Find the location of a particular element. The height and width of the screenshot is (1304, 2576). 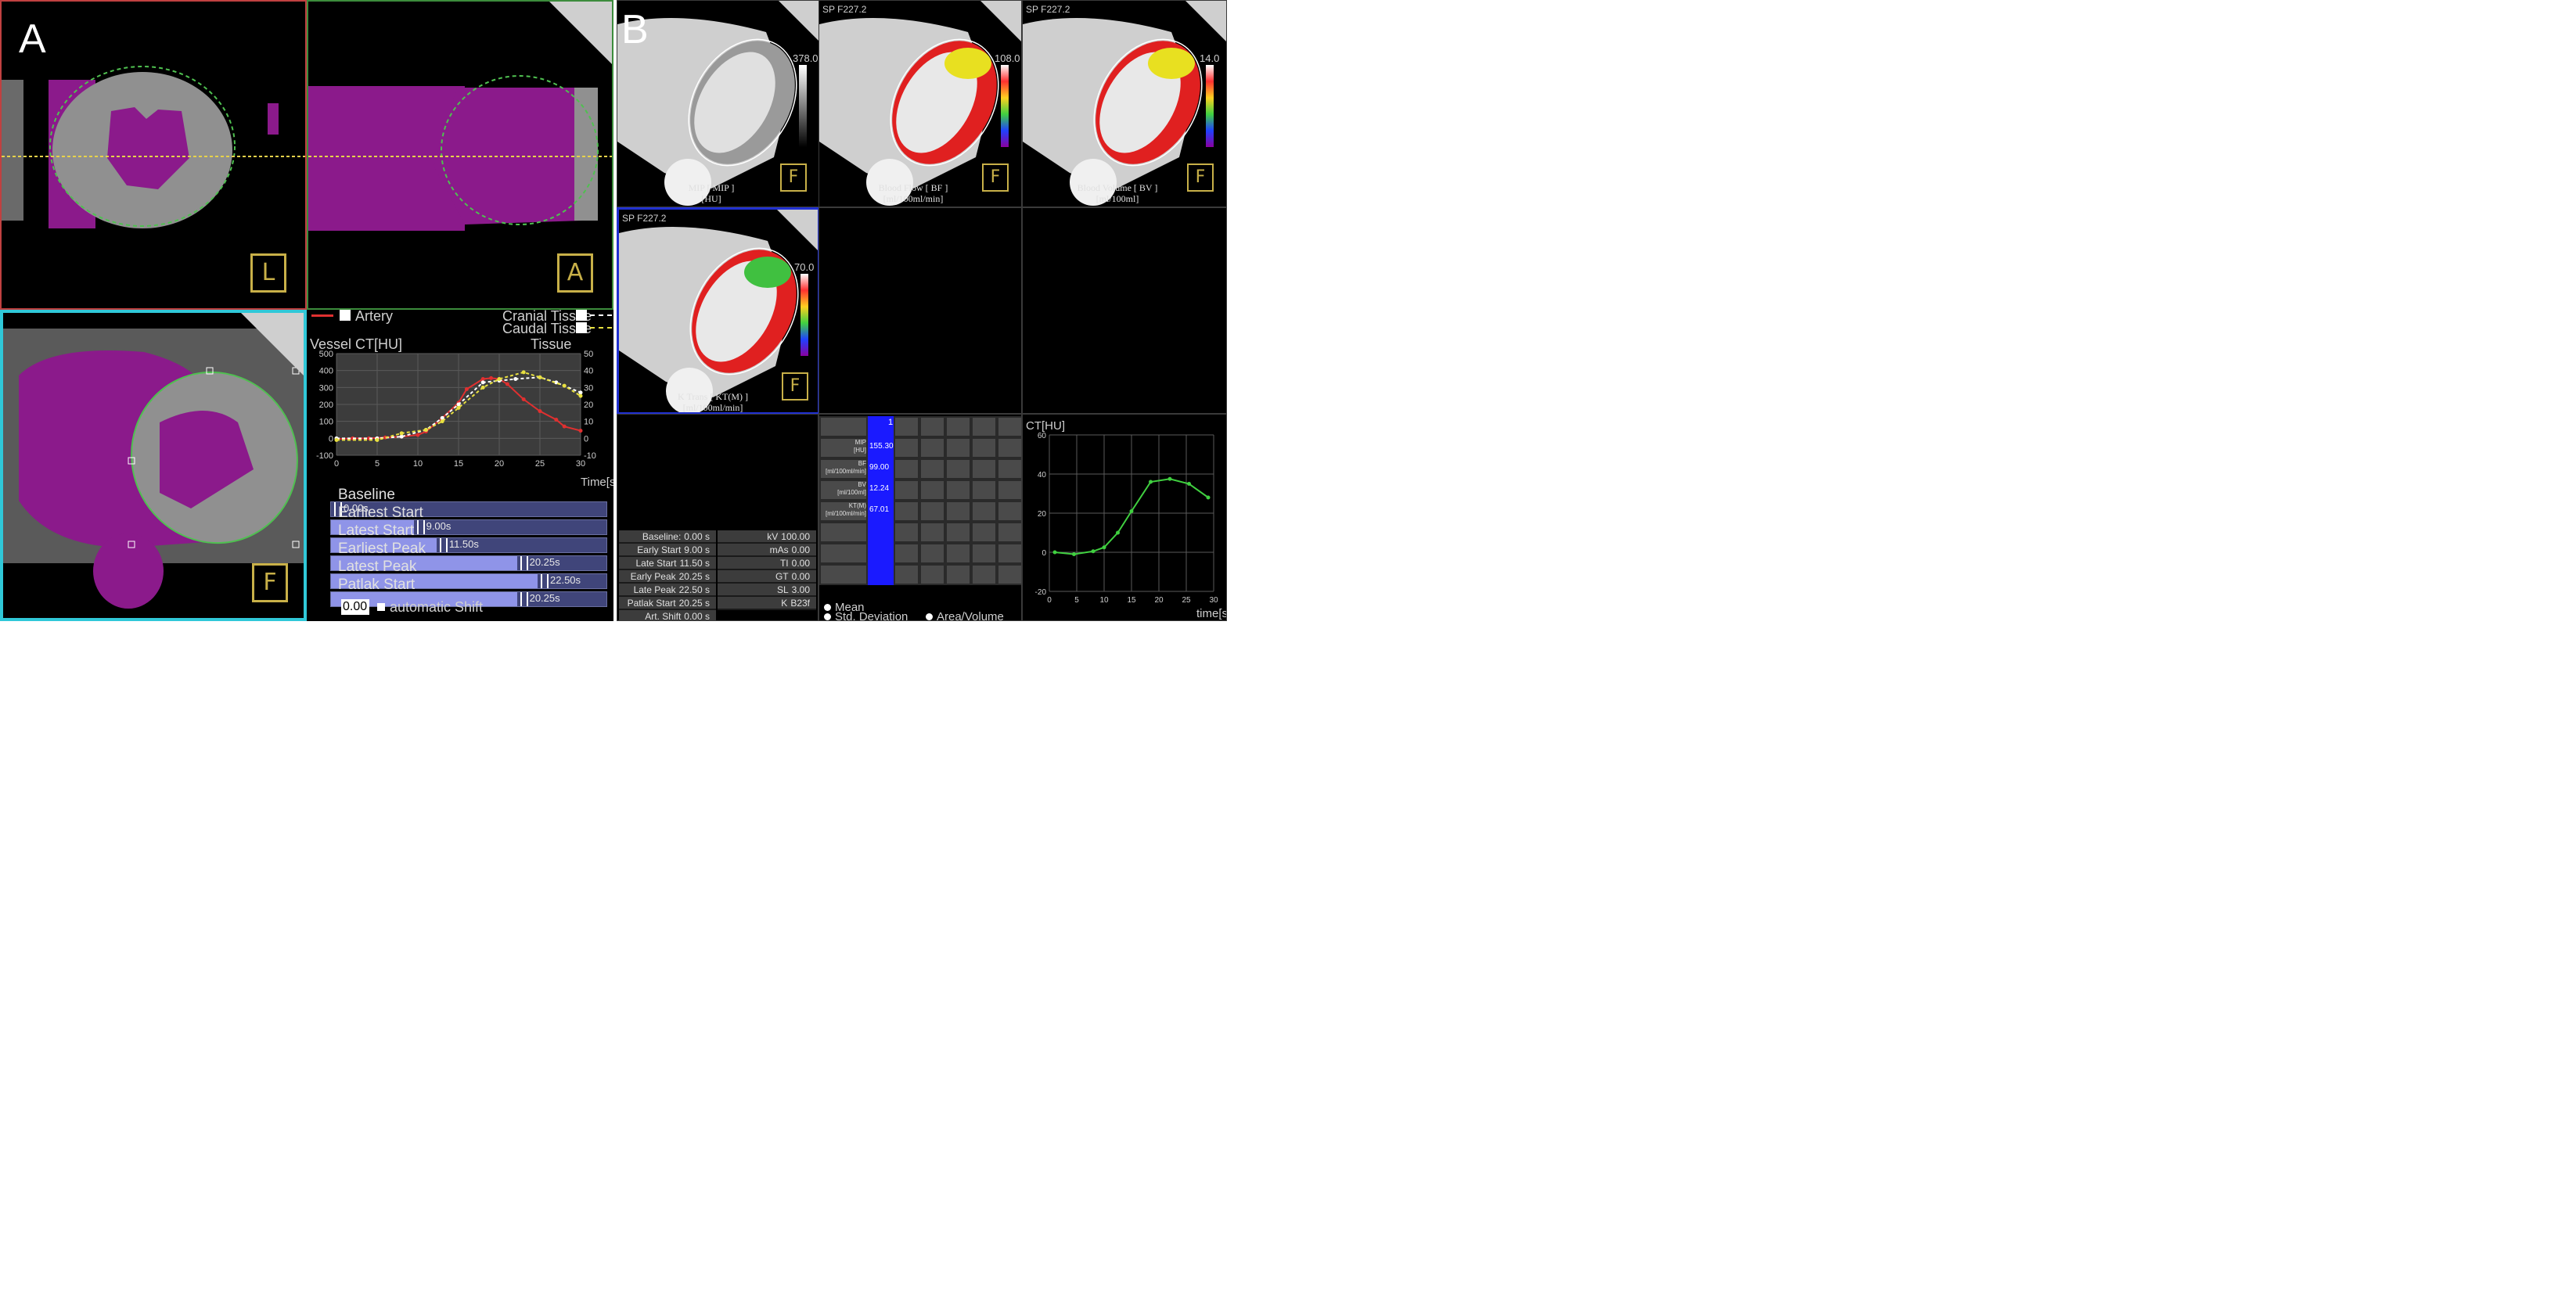

y-tick-label: -20 is located at coordinates (1041, 592).